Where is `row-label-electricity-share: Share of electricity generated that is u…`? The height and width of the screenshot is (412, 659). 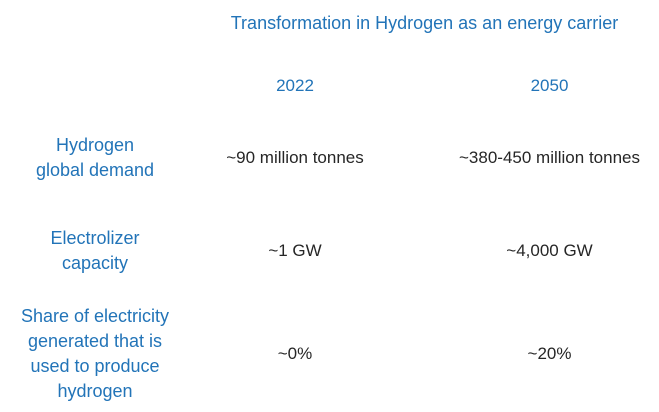 row-label-electricity-share: Share of electricity generated that is u… is located at coordinates (95, 354).